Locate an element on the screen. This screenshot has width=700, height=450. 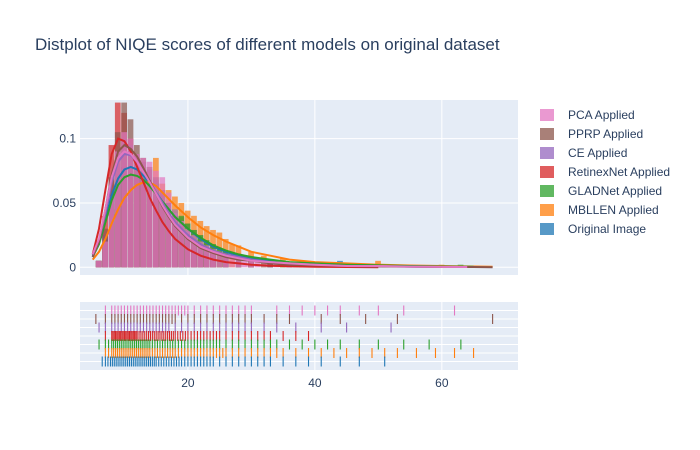
legend-item-1: PPRP Applied is located at coordinates (591, 134).